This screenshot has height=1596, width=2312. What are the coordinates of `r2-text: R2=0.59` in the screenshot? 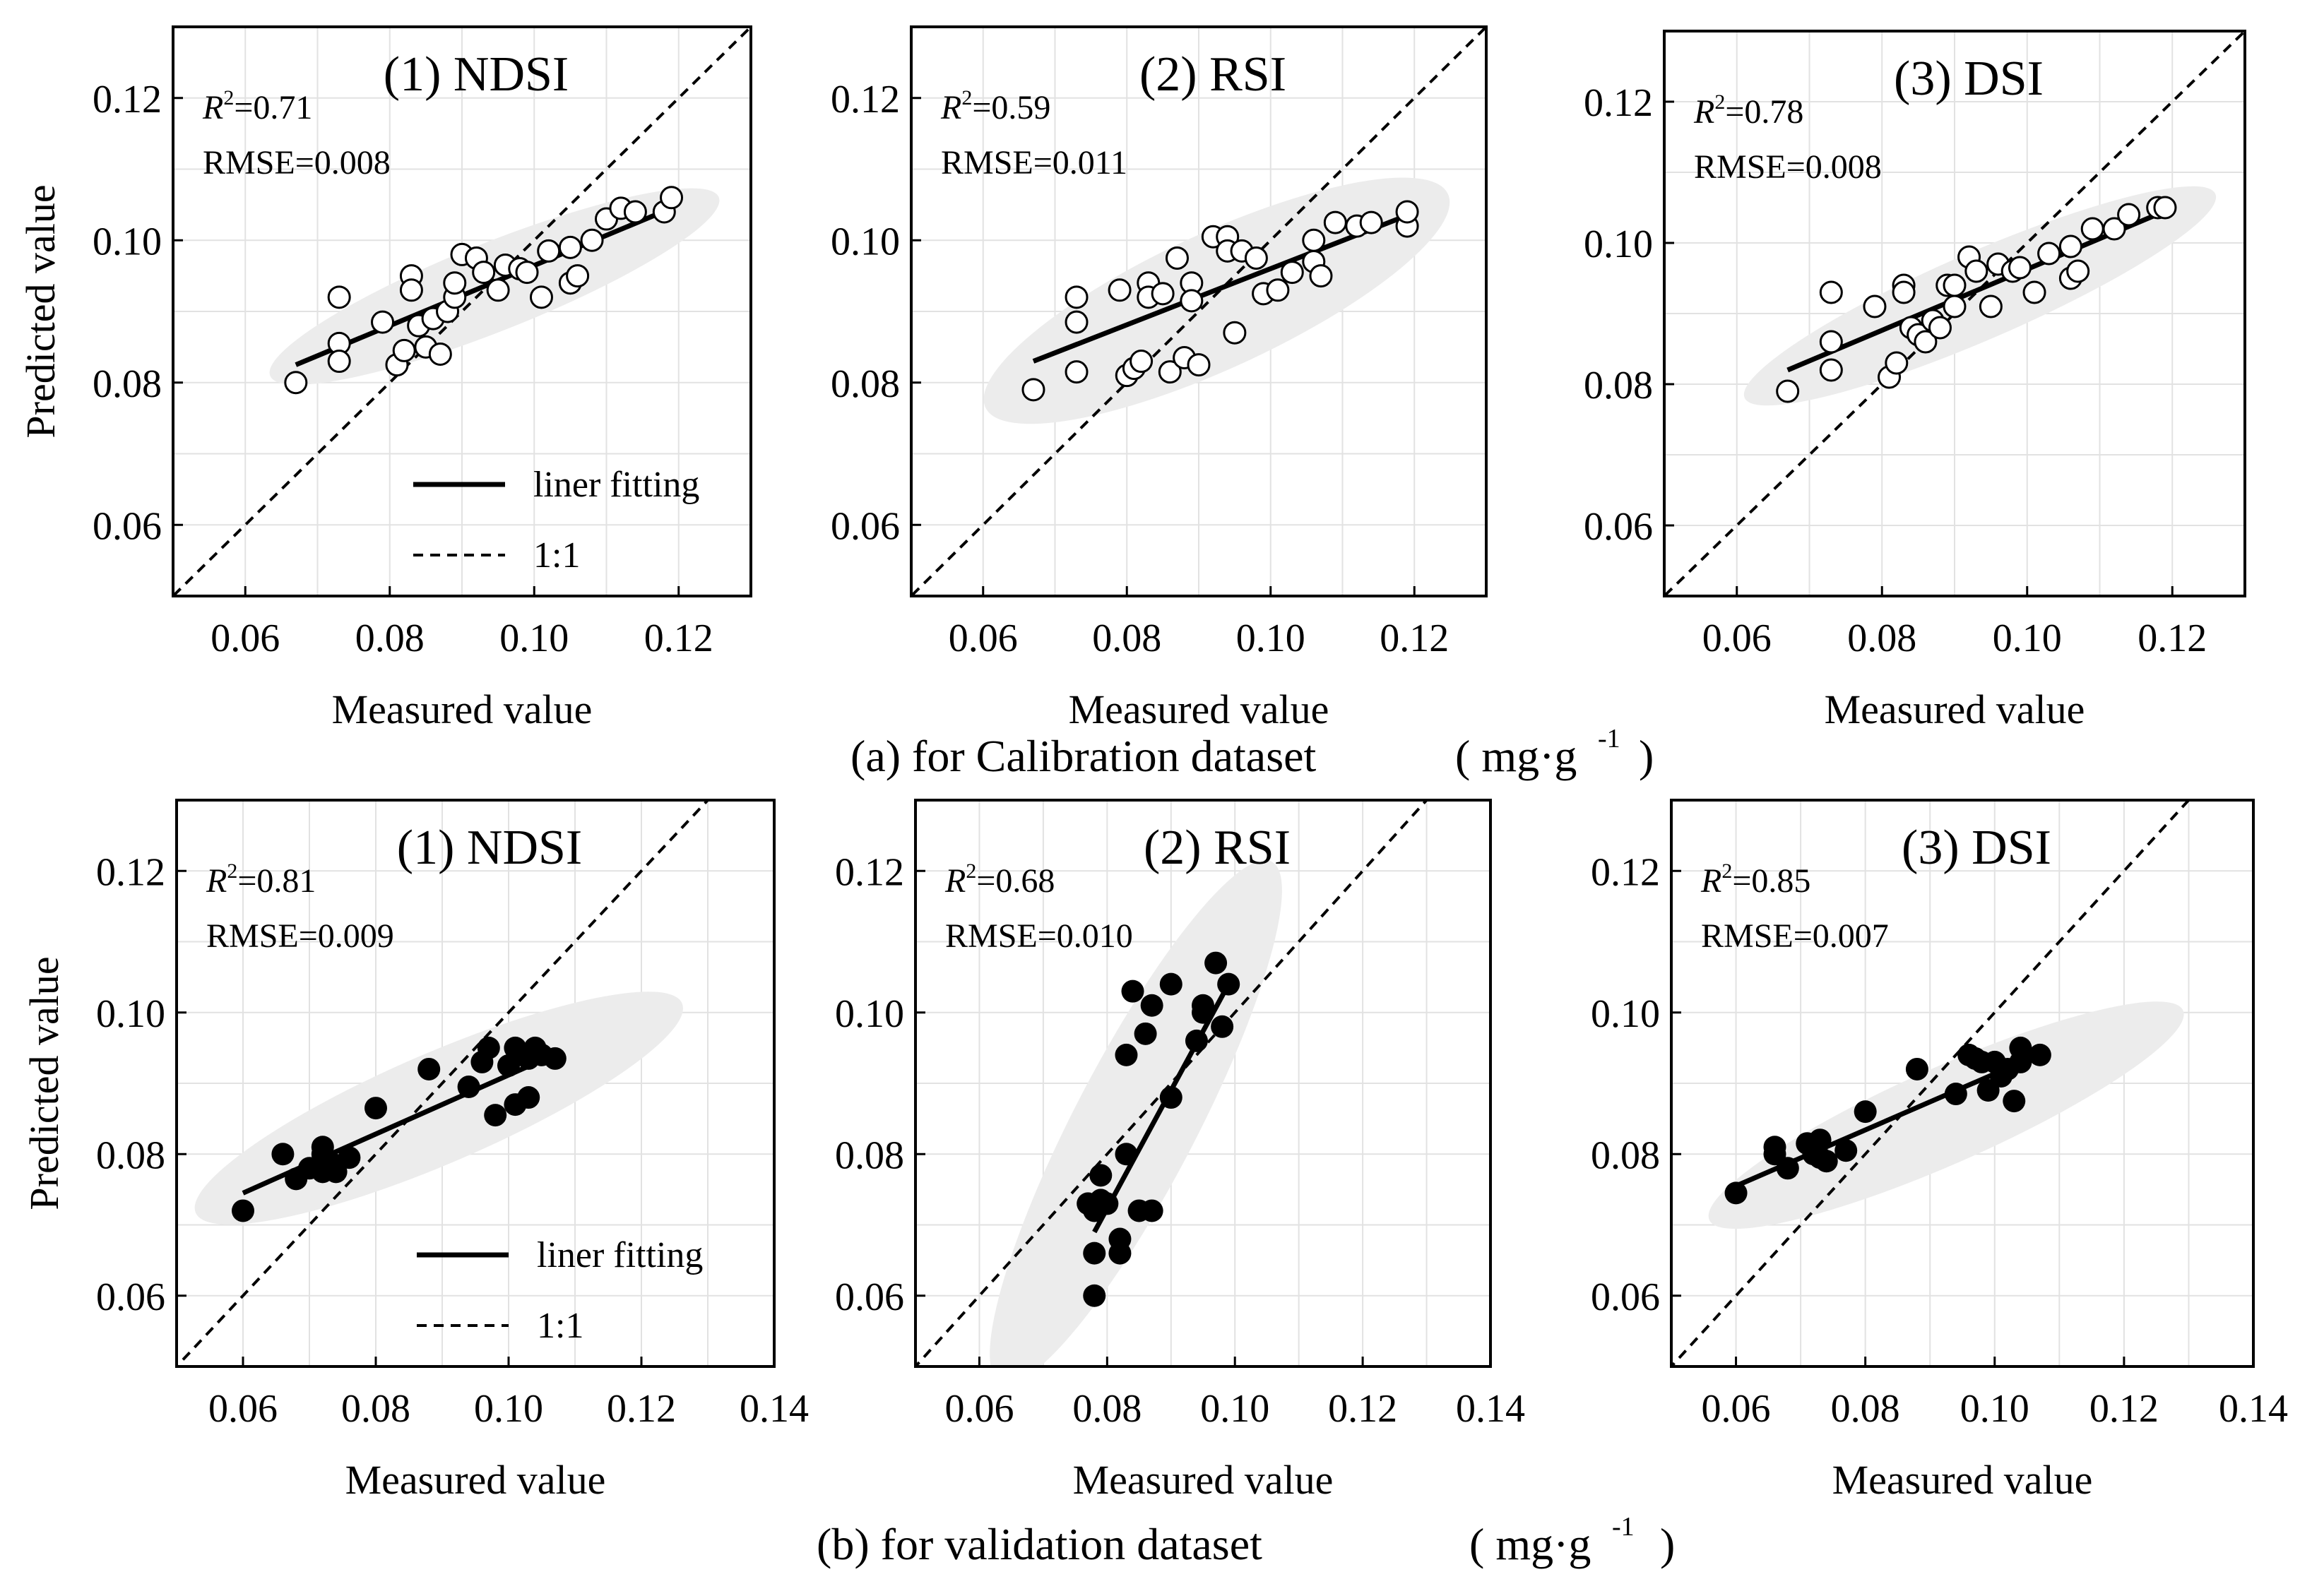 It's located at (995, 106).